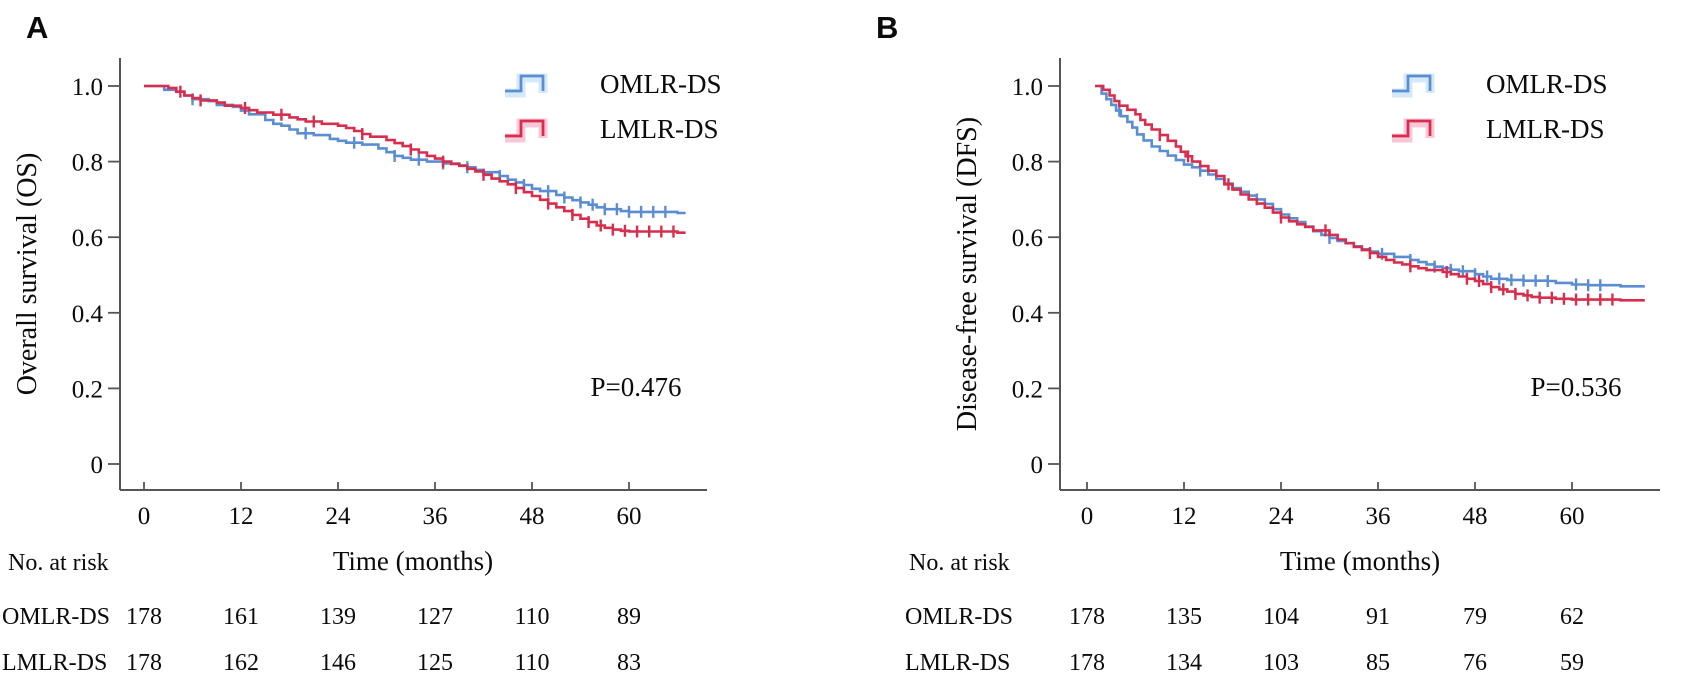  What do you see at coordinates (1281, 617) in the screenshot?
I see `risk-count: 104` at bounding box center [1281, 617].